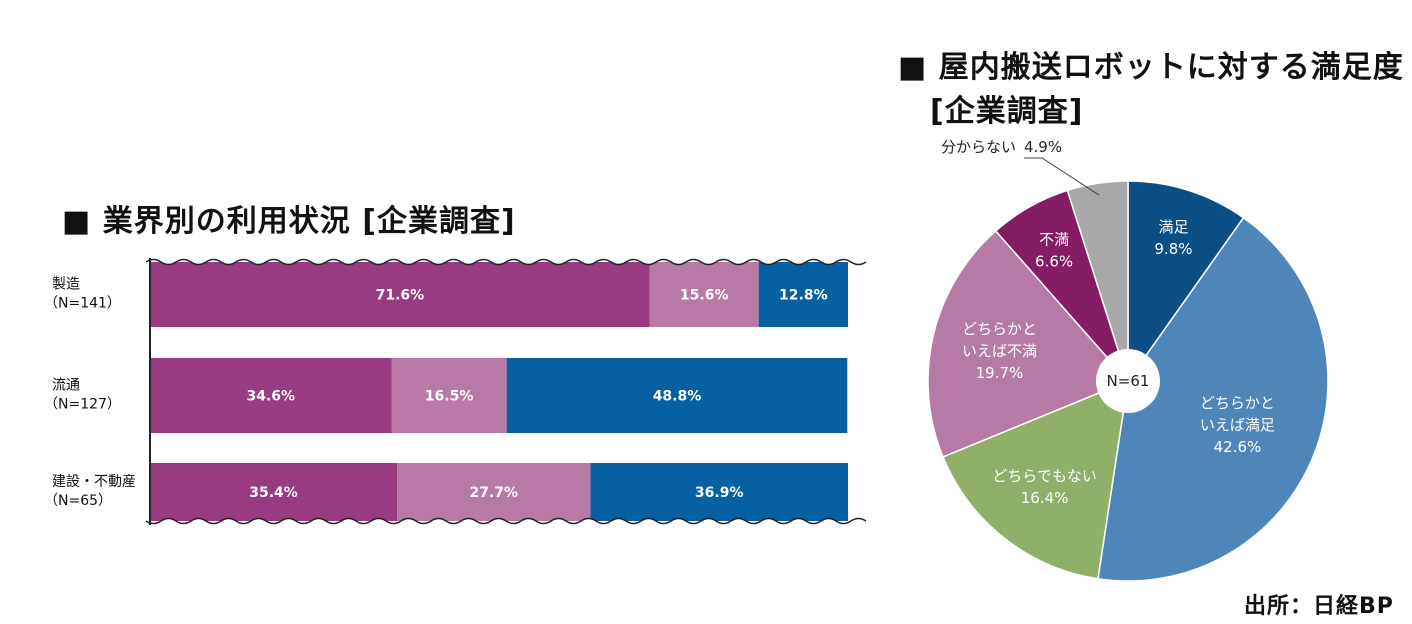  What do you see at coordinates (999, 351) in the screenshot?
I see `pie-slice-category-label: いえば不満` at bounding box center [999, 351].